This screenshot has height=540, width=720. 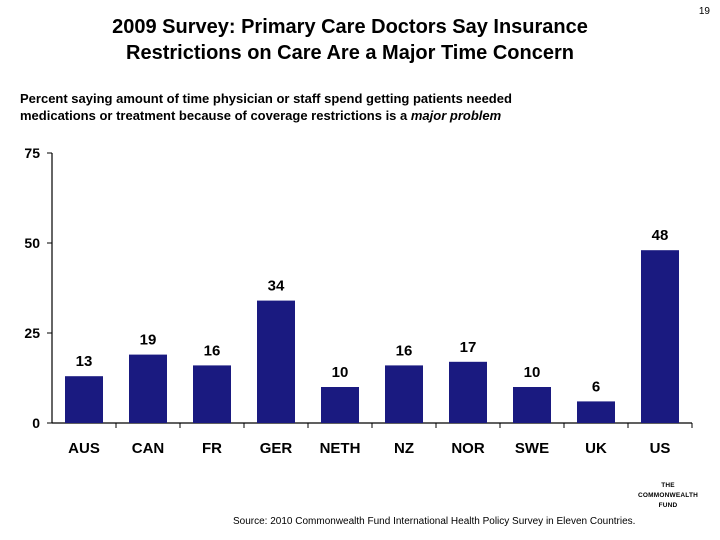 What do you see at coordinates (660, 448) in the screenshot?
I see `category-label: US` at bounding box center [660, 448].